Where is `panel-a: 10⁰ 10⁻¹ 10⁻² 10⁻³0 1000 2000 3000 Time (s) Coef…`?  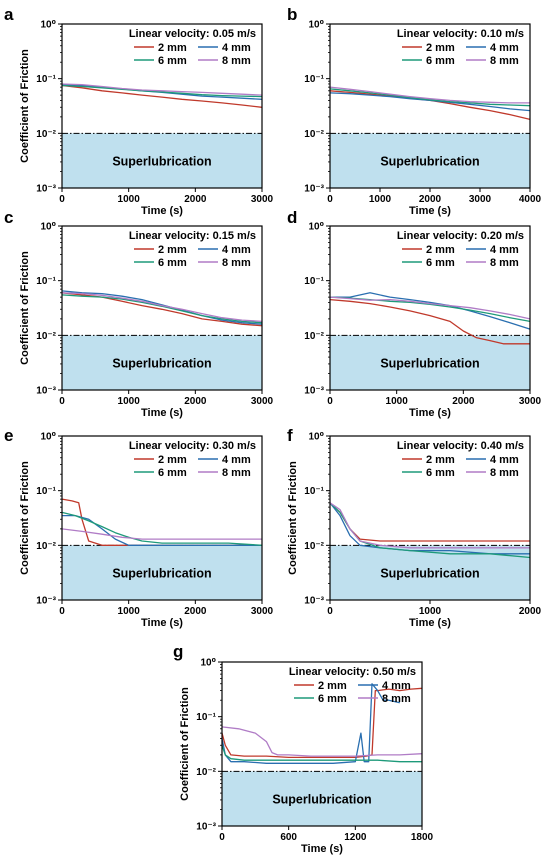
panel-a: 10⁰ 10⁻¹ 10⁻² 10⁻³0 1000 2000 3000 Time (s) Coef… is located at coordinates (139, 111).